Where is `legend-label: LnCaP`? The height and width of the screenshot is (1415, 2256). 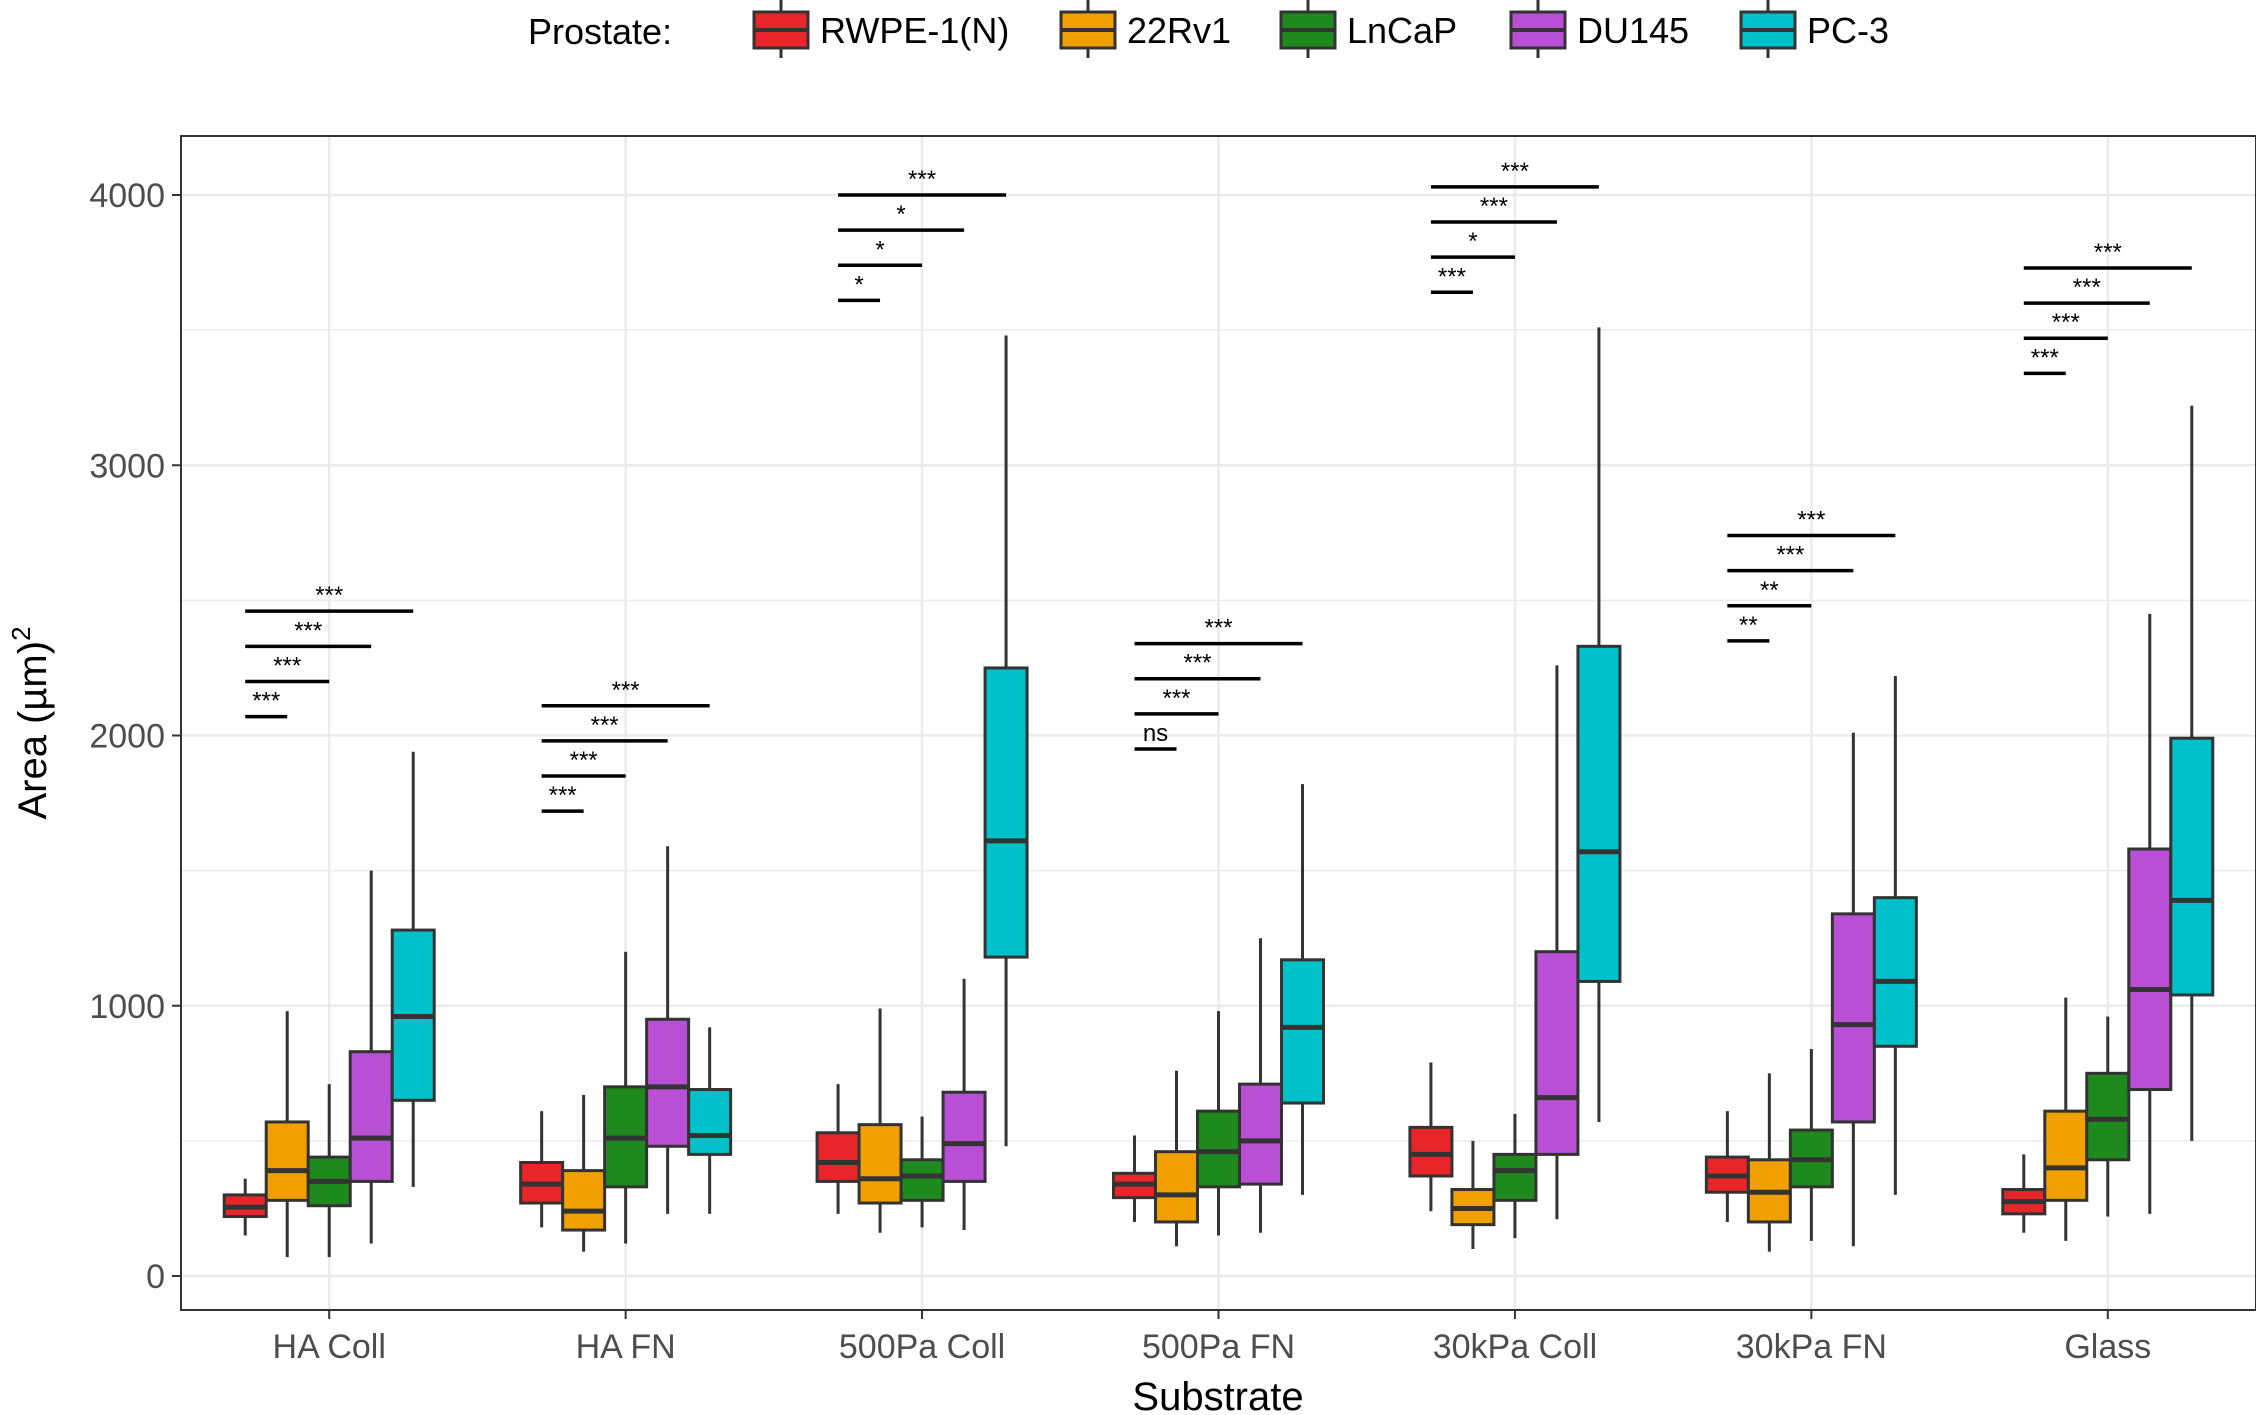 legend-label: LnCaP is located at coordinates (1402, 30).